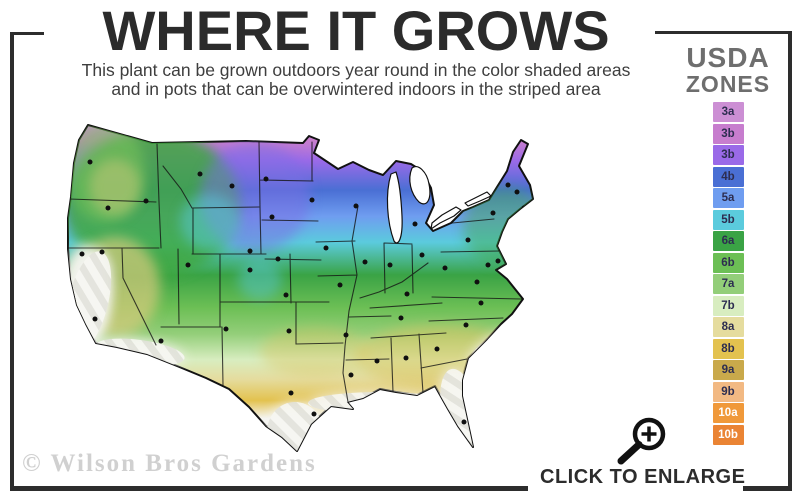 This screenshot has height=500, width=800. What do you see at coordinates (728, 348) in the screenshot?
I see `zone-swatch-8b: 8b` at bounding box center [728, 348].